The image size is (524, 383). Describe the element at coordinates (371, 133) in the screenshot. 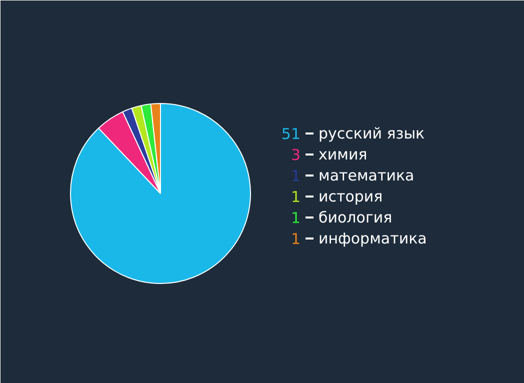

I see `legend-label: русский язык` at that location.